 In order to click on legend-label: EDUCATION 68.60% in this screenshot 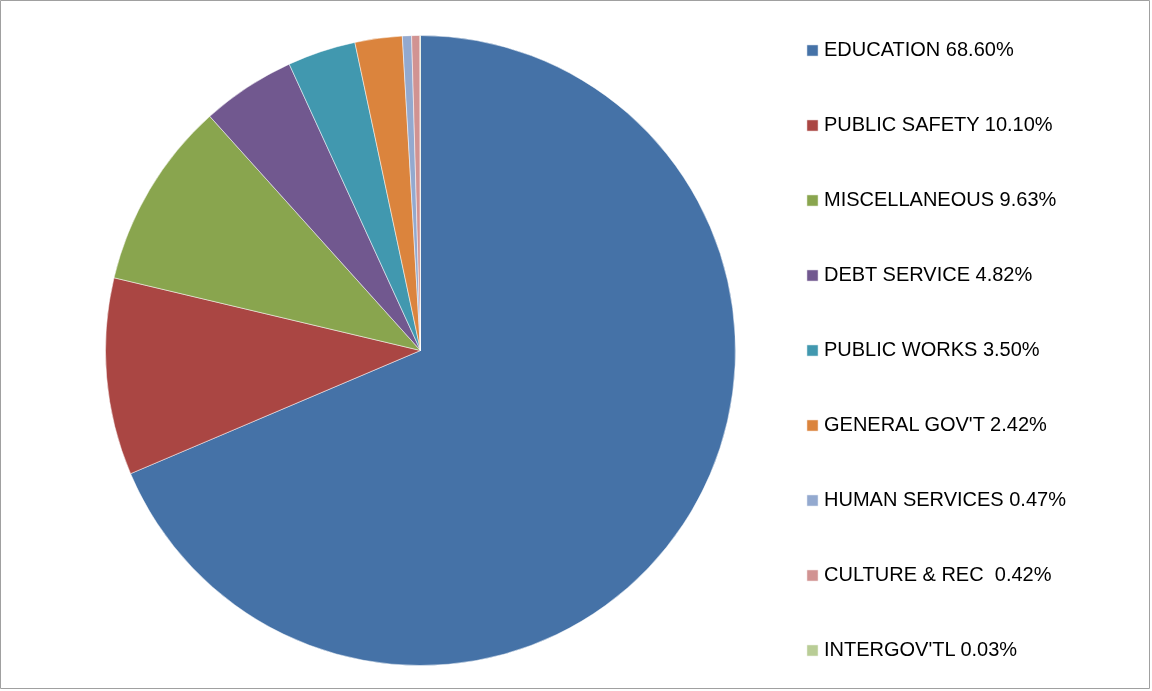, I will do `click(919, 49)`.